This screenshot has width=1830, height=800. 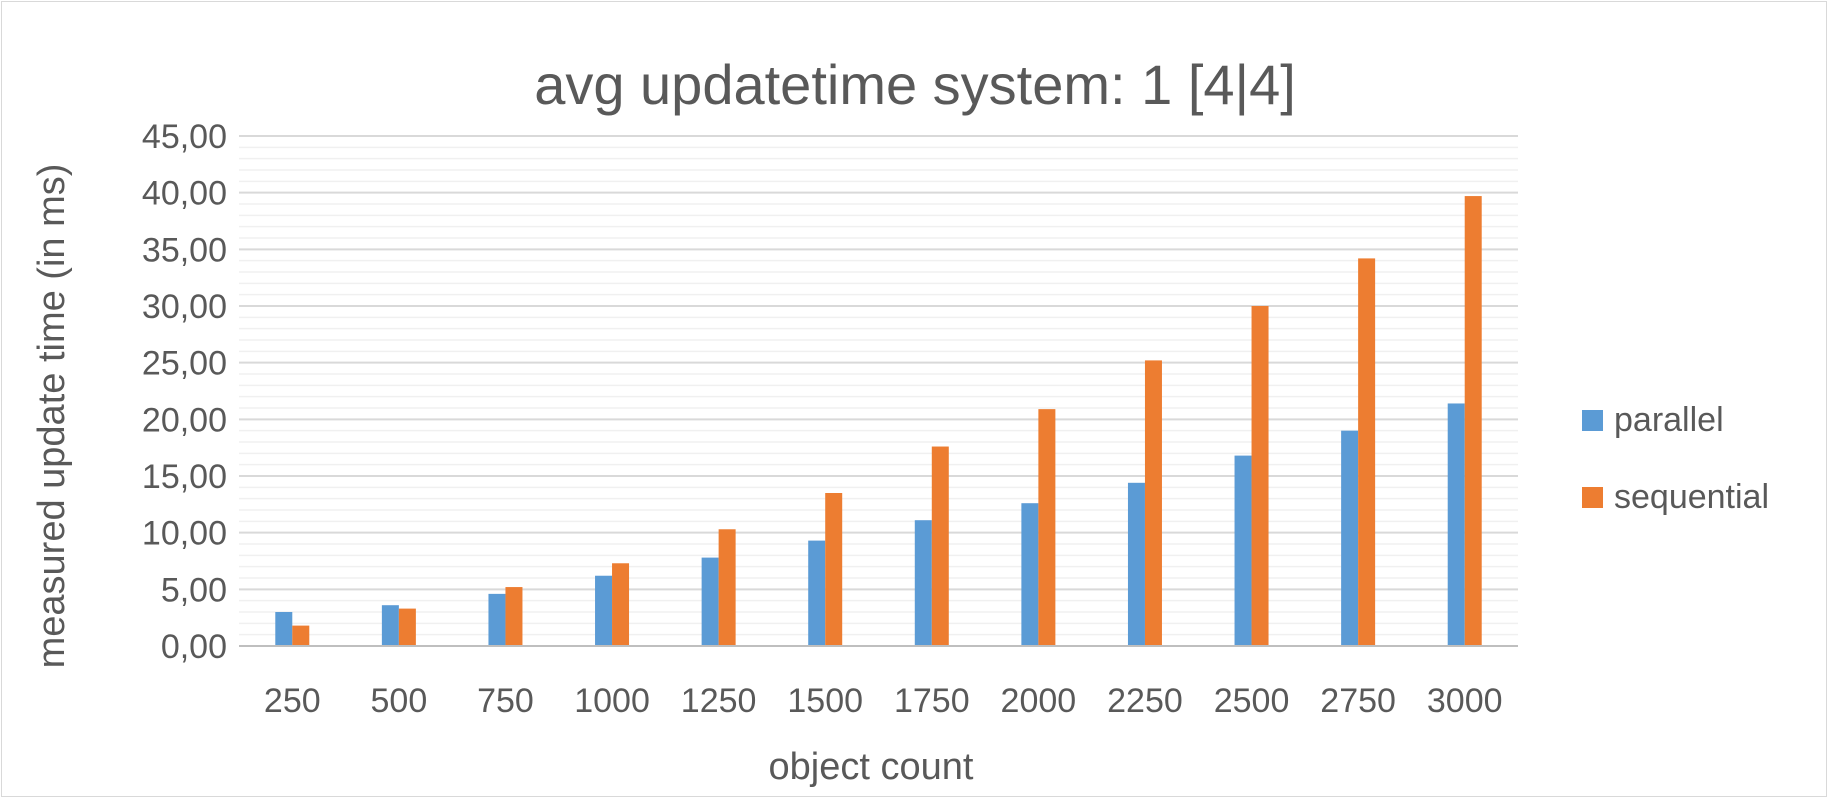 What do you see at coordinates (1592, 420) in the screenshot?
I see `legend-swatch-parallel` at bounding box center [1592, 420].